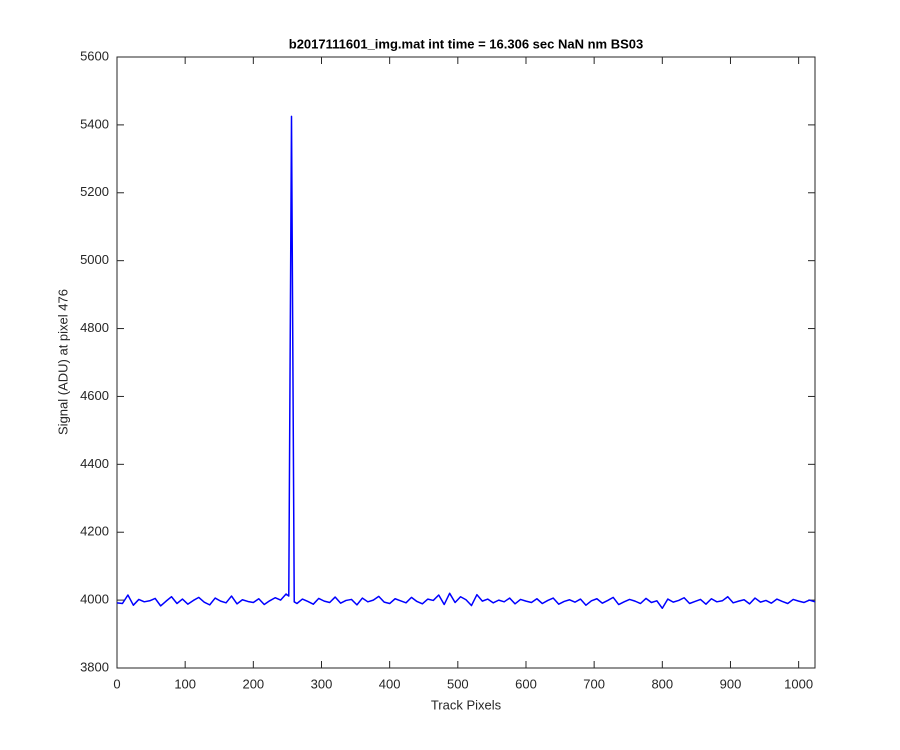  I want to click on x-tick-label: 900, so click(731, 683).